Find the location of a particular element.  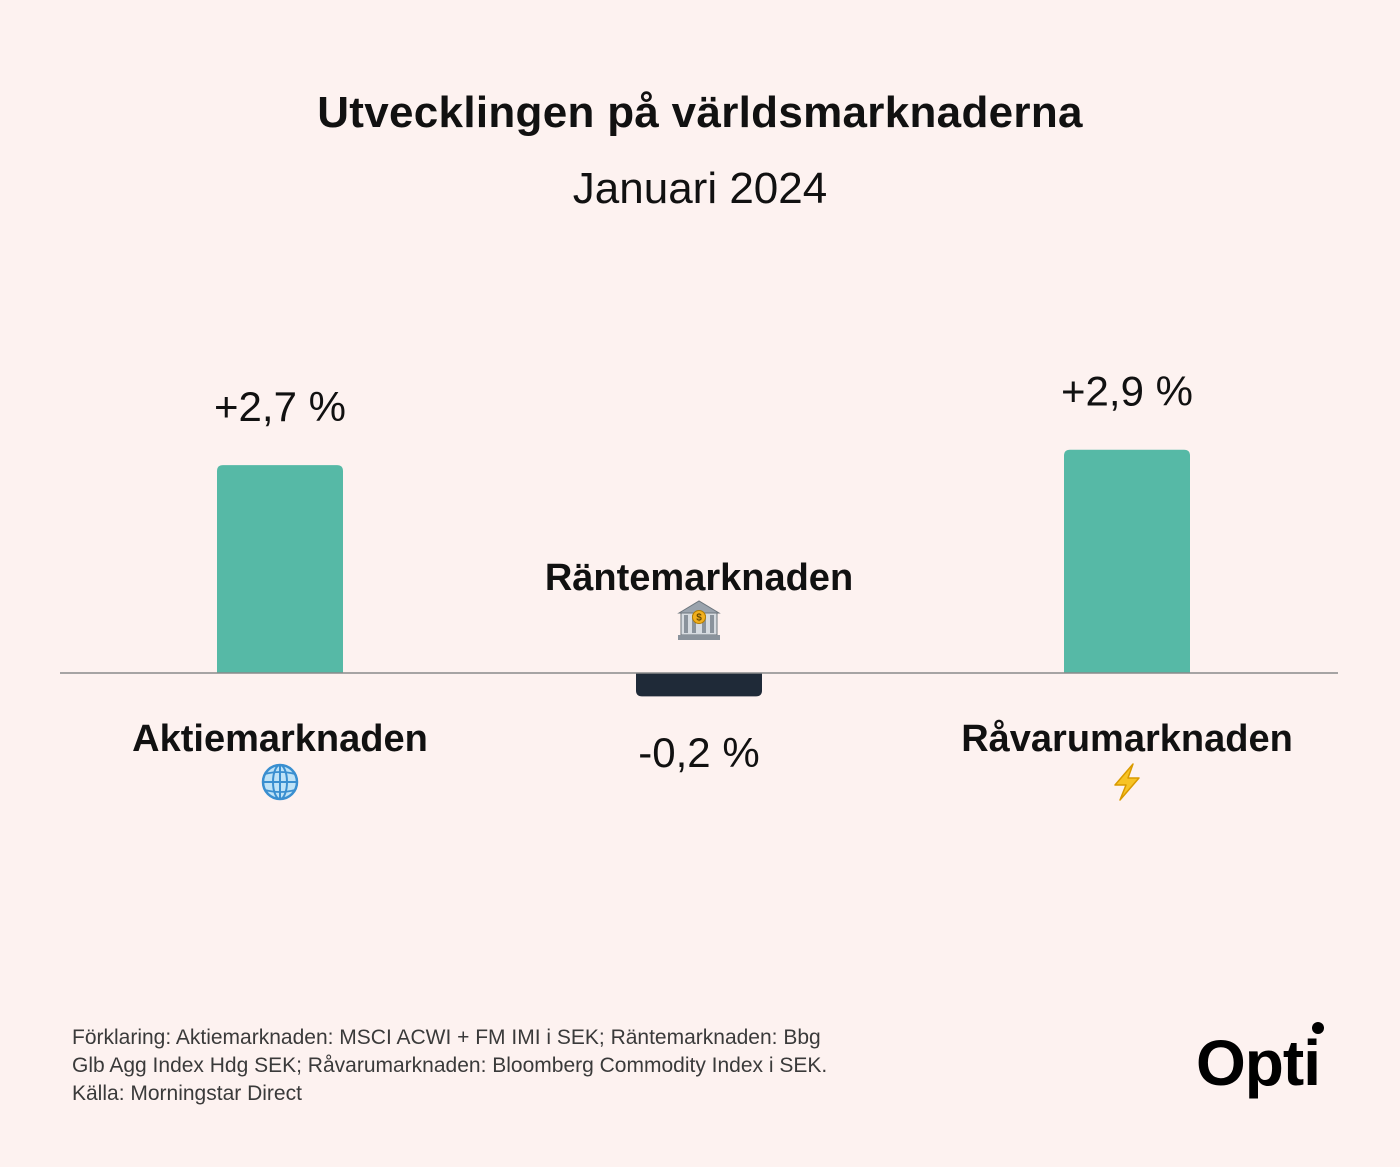

category-label-aktiemarknaden: Aktiemarknaden is located at coordinates (280, 739).